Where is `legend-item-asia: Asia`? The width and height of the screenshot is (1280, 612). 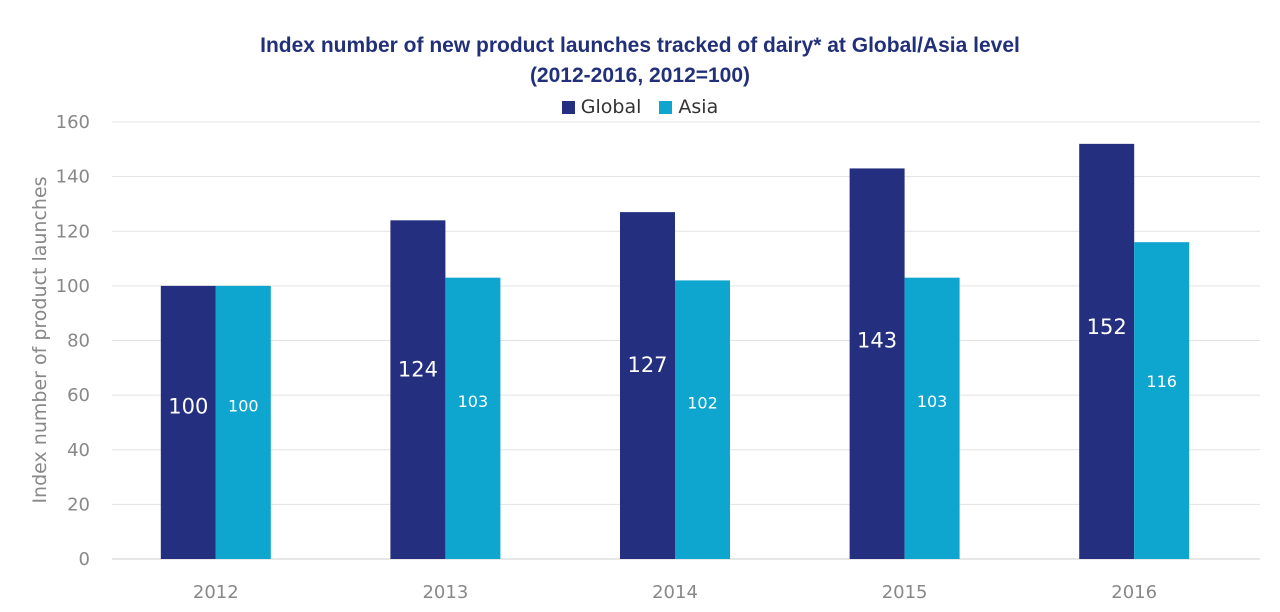 legend-item-asia: Asia is located at coordinates (688, 107).